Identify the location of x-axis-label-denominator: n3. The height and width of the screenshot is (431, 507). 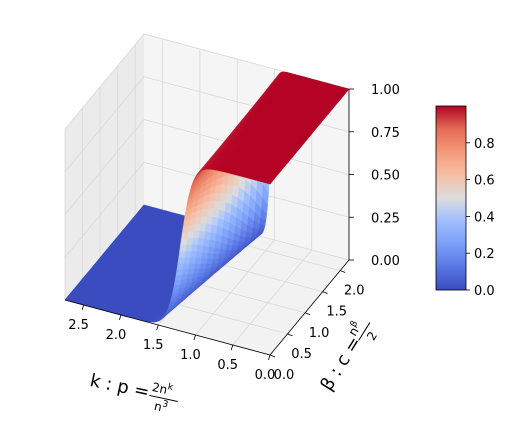
(161, 406).